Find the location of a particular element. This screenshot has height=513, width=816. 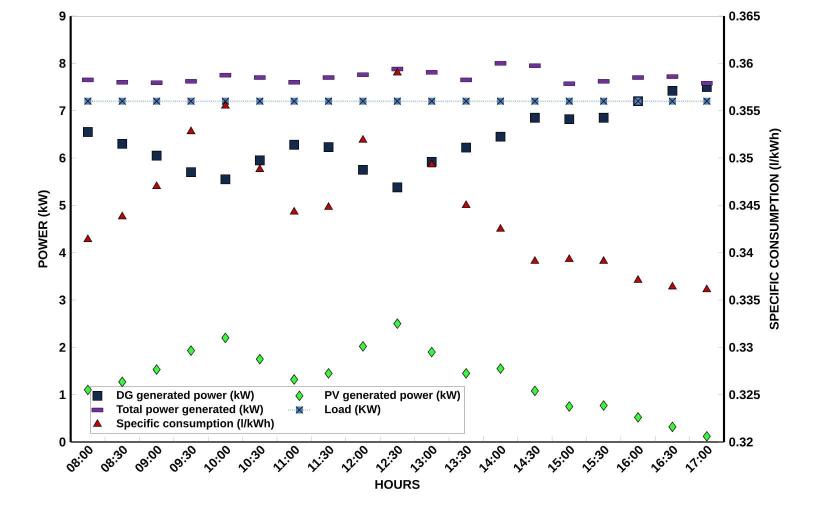

y2-tick-label: 0.33 is located at coordinates (741, 347).